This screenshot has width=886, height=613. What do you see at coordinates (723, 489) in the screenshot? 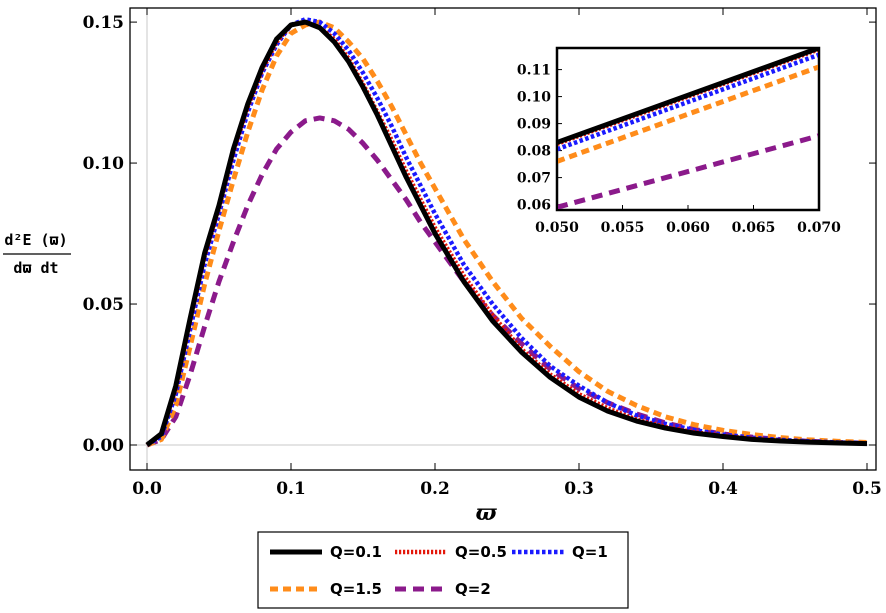
I see `x-tick-label: 0.4` at bounding box center [723, 489].